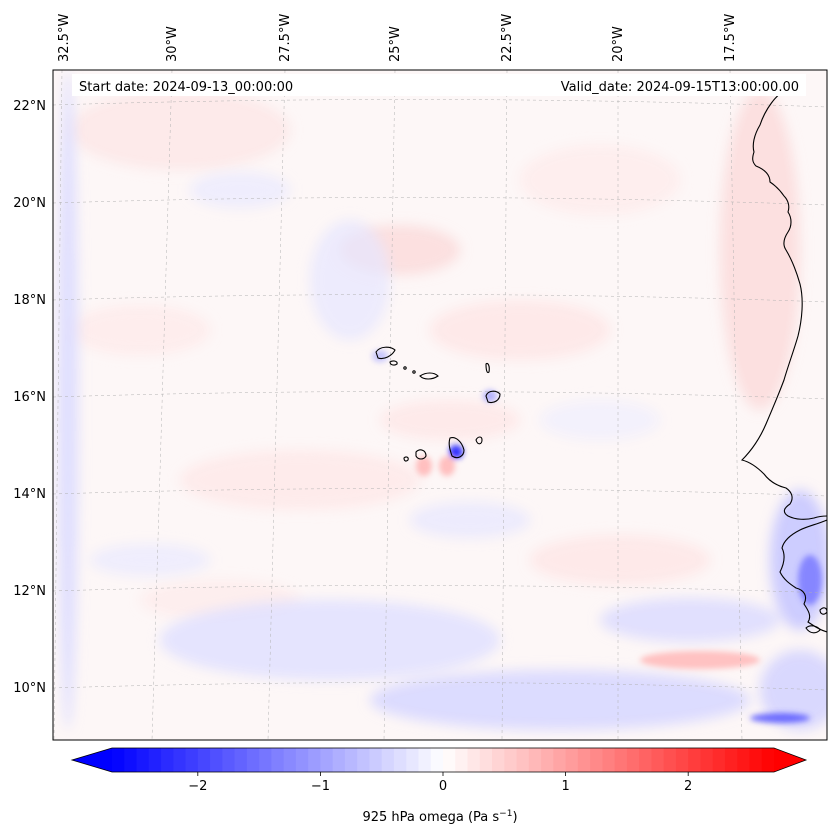  What do you see at coordinates (197, 786) in the screenshot?
I see `colorbar-tick-label: −2` at bounding box center [197, 786].